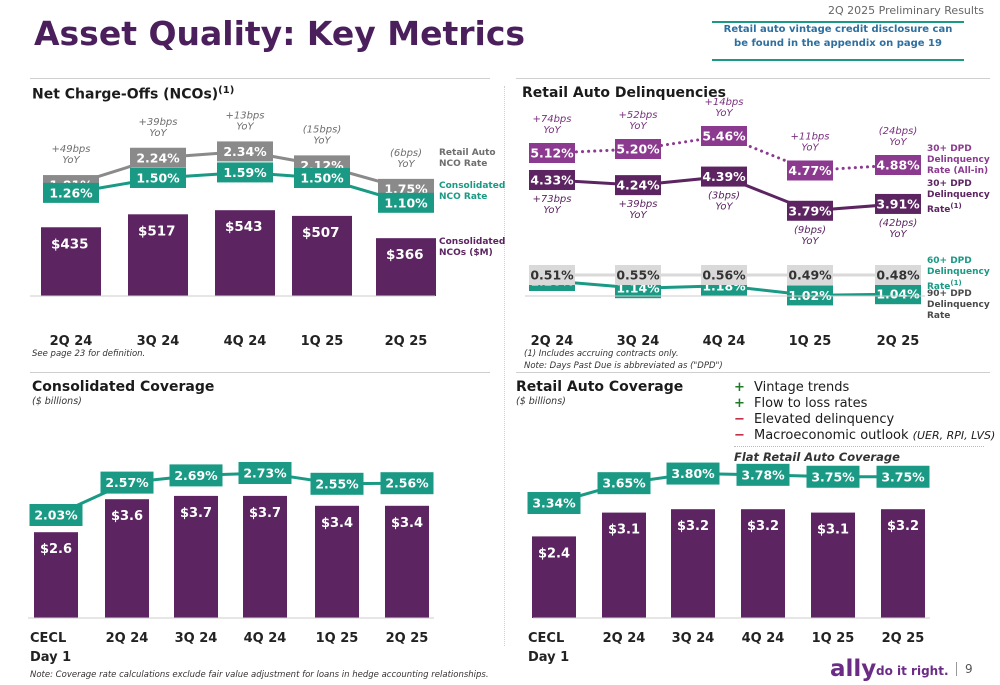 The width and height of the screenshot is (1000, 685). What do you see at coordinates (638, 126) in the screenshot?
I see `delinq-30dpd-all-in-yoy-1-line2: YoY` at bounding box center [638, 126].